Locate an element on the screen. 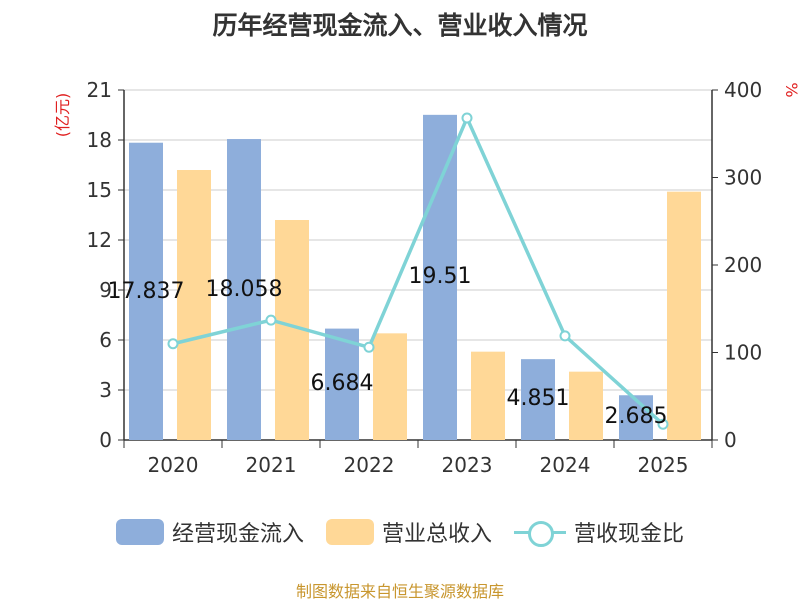 The width and height of the screenshot is (800, 602). data-label-cash-inflow: 19.51 is located at coordinates (440, 276).